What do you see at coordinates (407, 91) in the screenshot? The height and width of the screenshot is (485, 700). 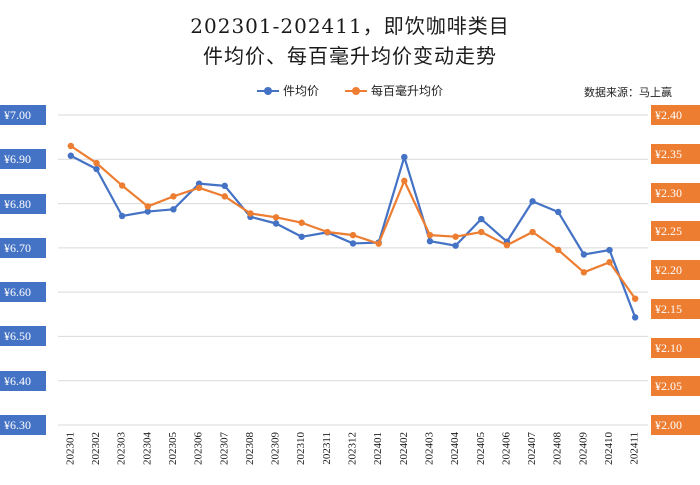 I see `legend-label-series-2: 每百毫升均价` at bounding box center [407, 91].